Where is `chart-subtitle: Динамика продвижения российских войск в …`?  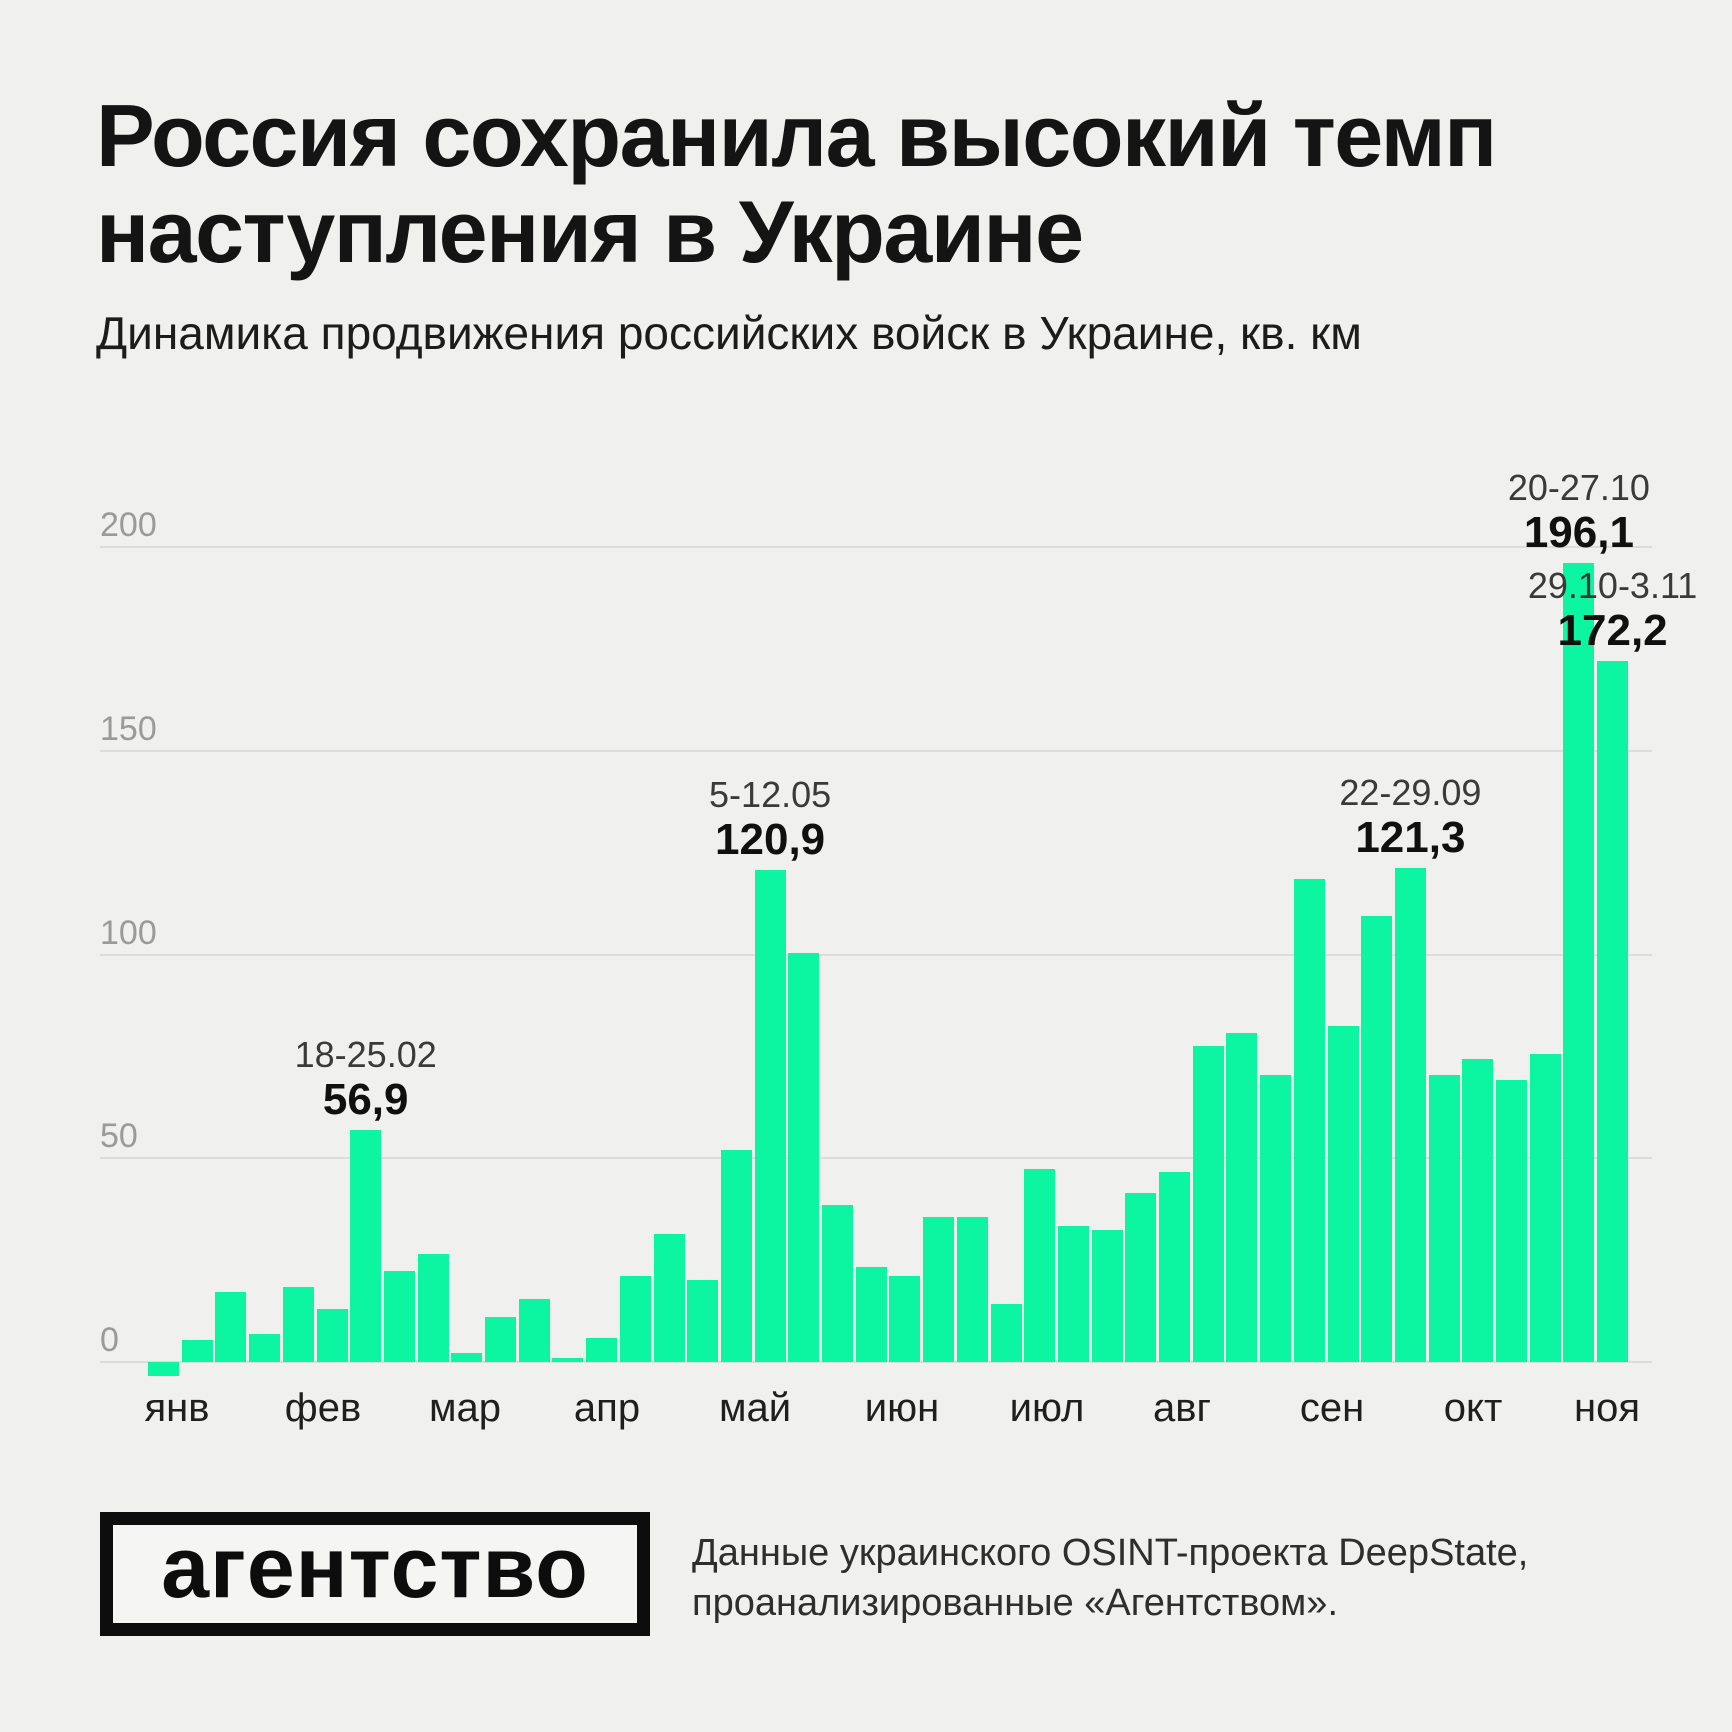 chart-subtitle: Динамика продвижения российских войск в … is located at coordinates (729, 333).